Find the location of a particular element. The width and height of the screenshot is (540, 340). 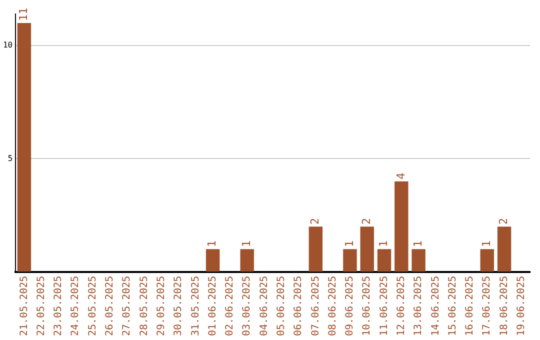

x-tick-label: 08.06.2025 is located at coordinates (332, 306).